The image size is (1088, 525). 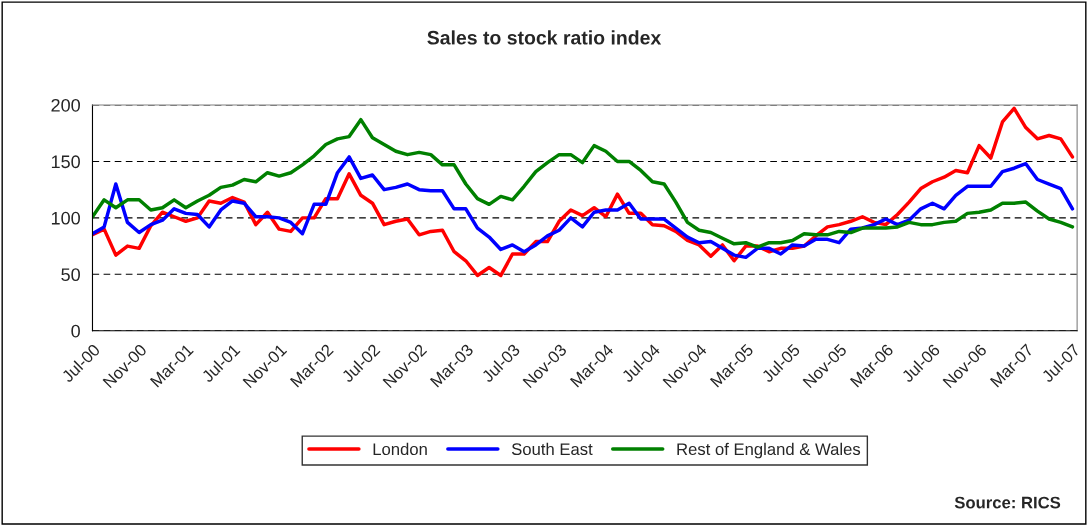 I want to click on y-tick-label: 100, so click(x=65, y=218).